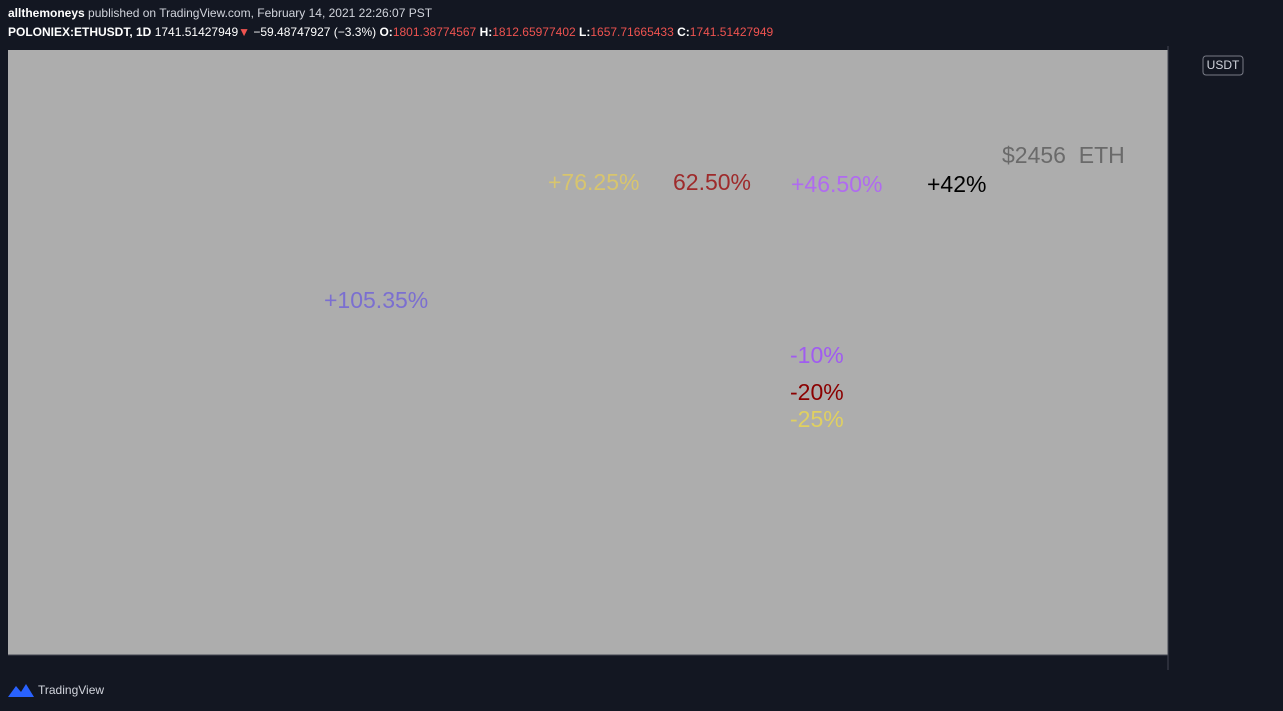 This screenshot has width=1283, height=711. Describe the element at coordinates (712, 182) in the screenshot. I see `annotation: 62.50%` at that location.